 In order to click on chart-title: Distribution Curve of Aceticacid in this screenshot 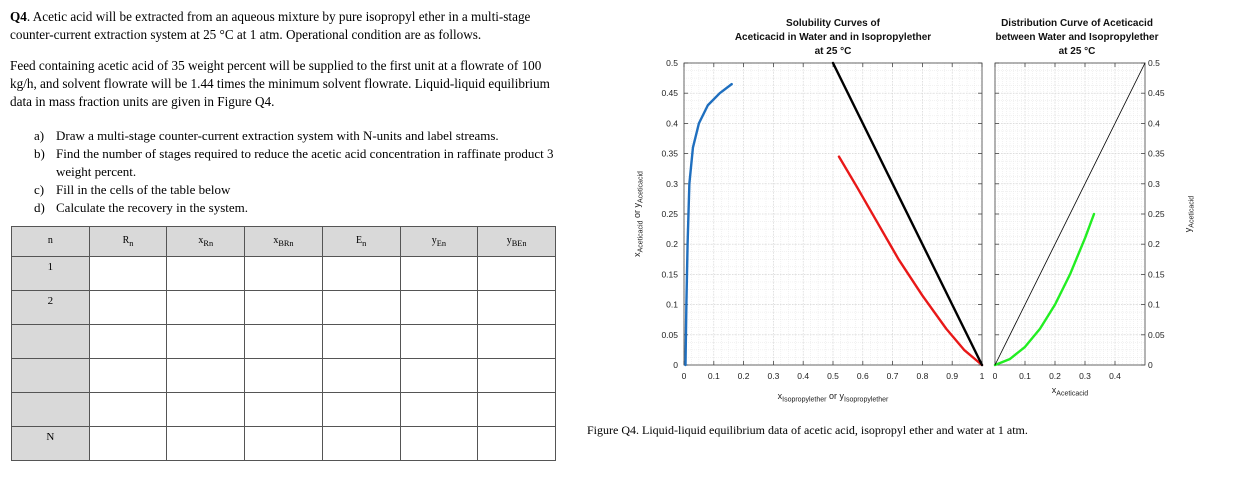, I will do `click(1077, 23)`.